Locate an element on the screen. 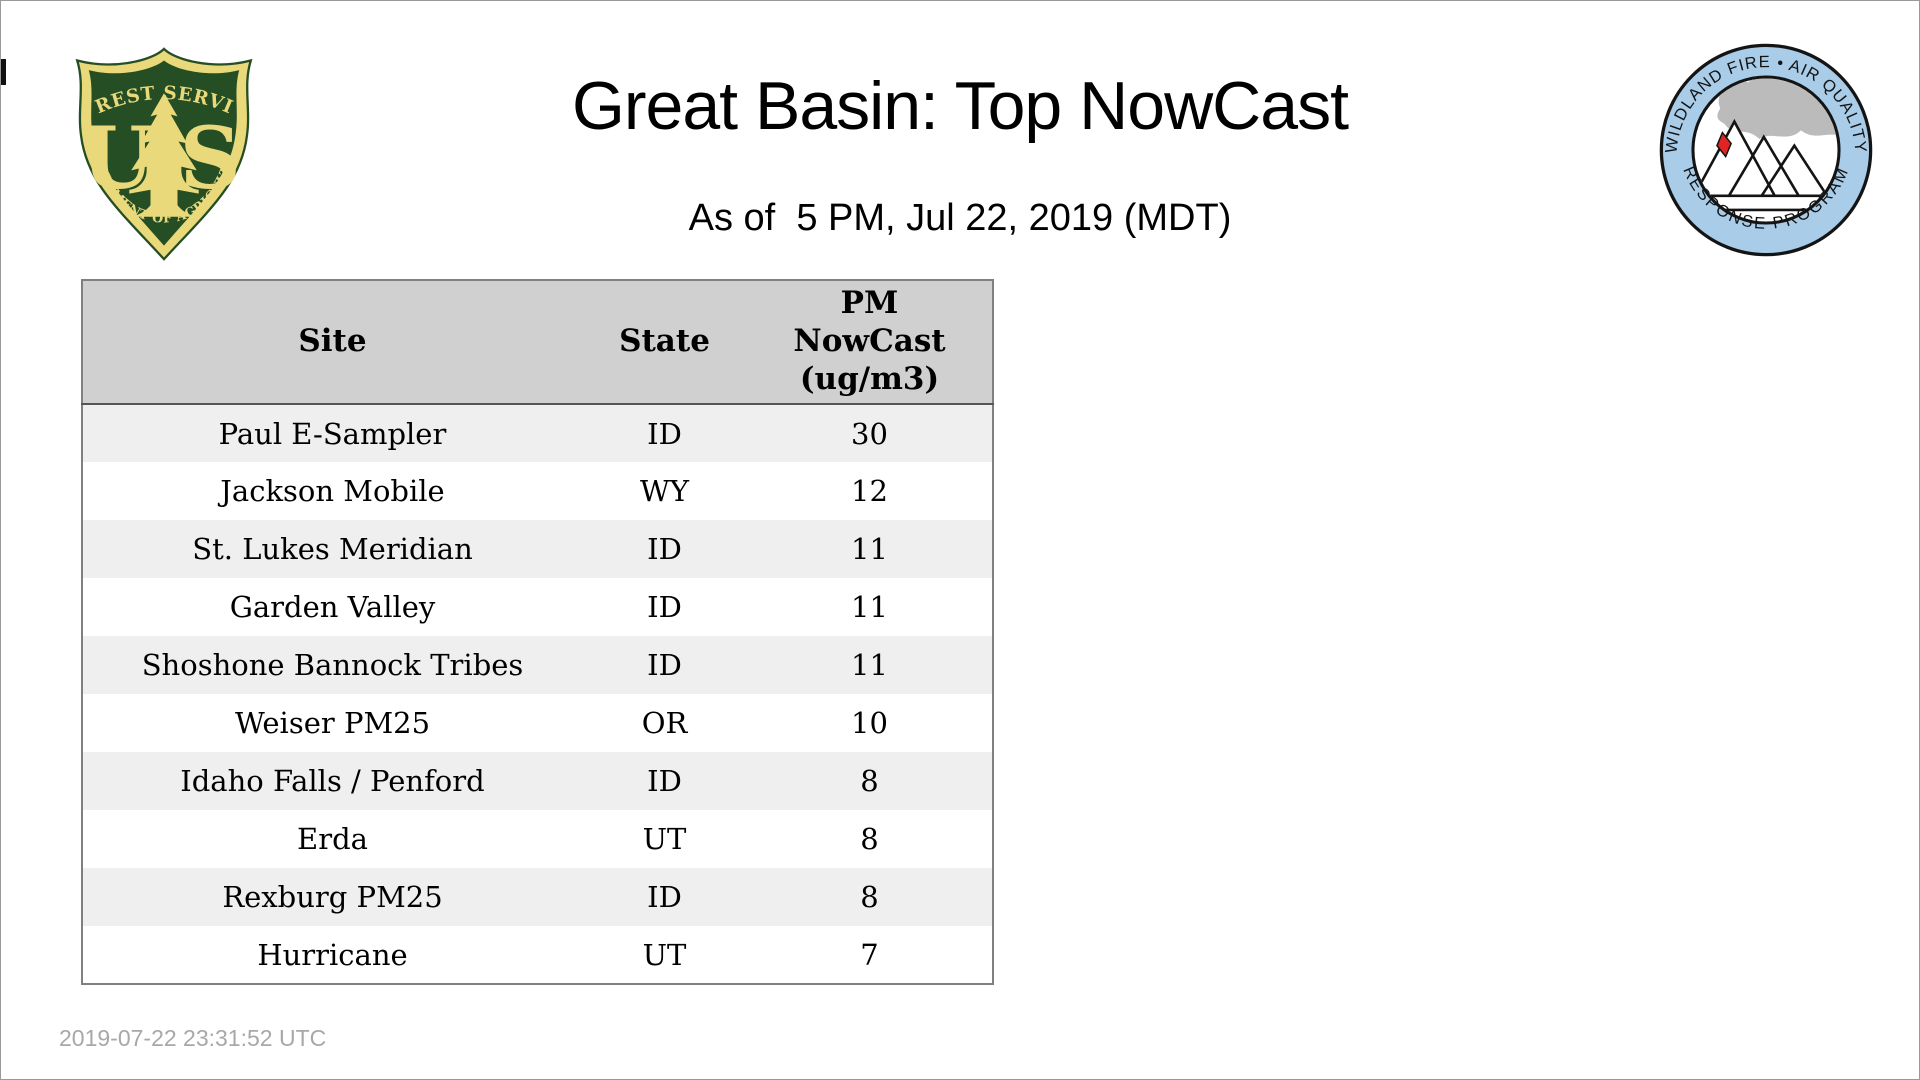 This screenshot has width=1920, height=1080. table-row: Rexburg PM25 ID 8 is located at coordinates (537, 897).